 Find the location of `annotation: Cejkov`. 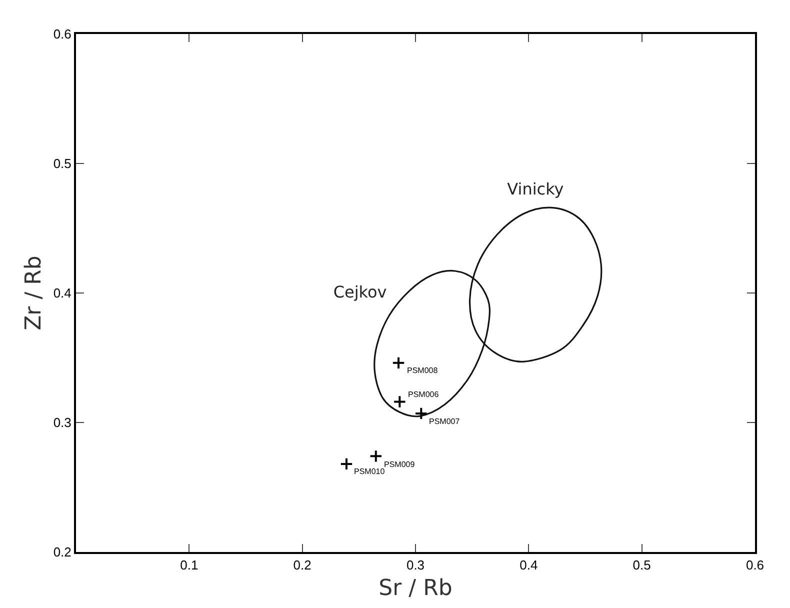

annotation: Cejkov is located at coordinates (360, 292).